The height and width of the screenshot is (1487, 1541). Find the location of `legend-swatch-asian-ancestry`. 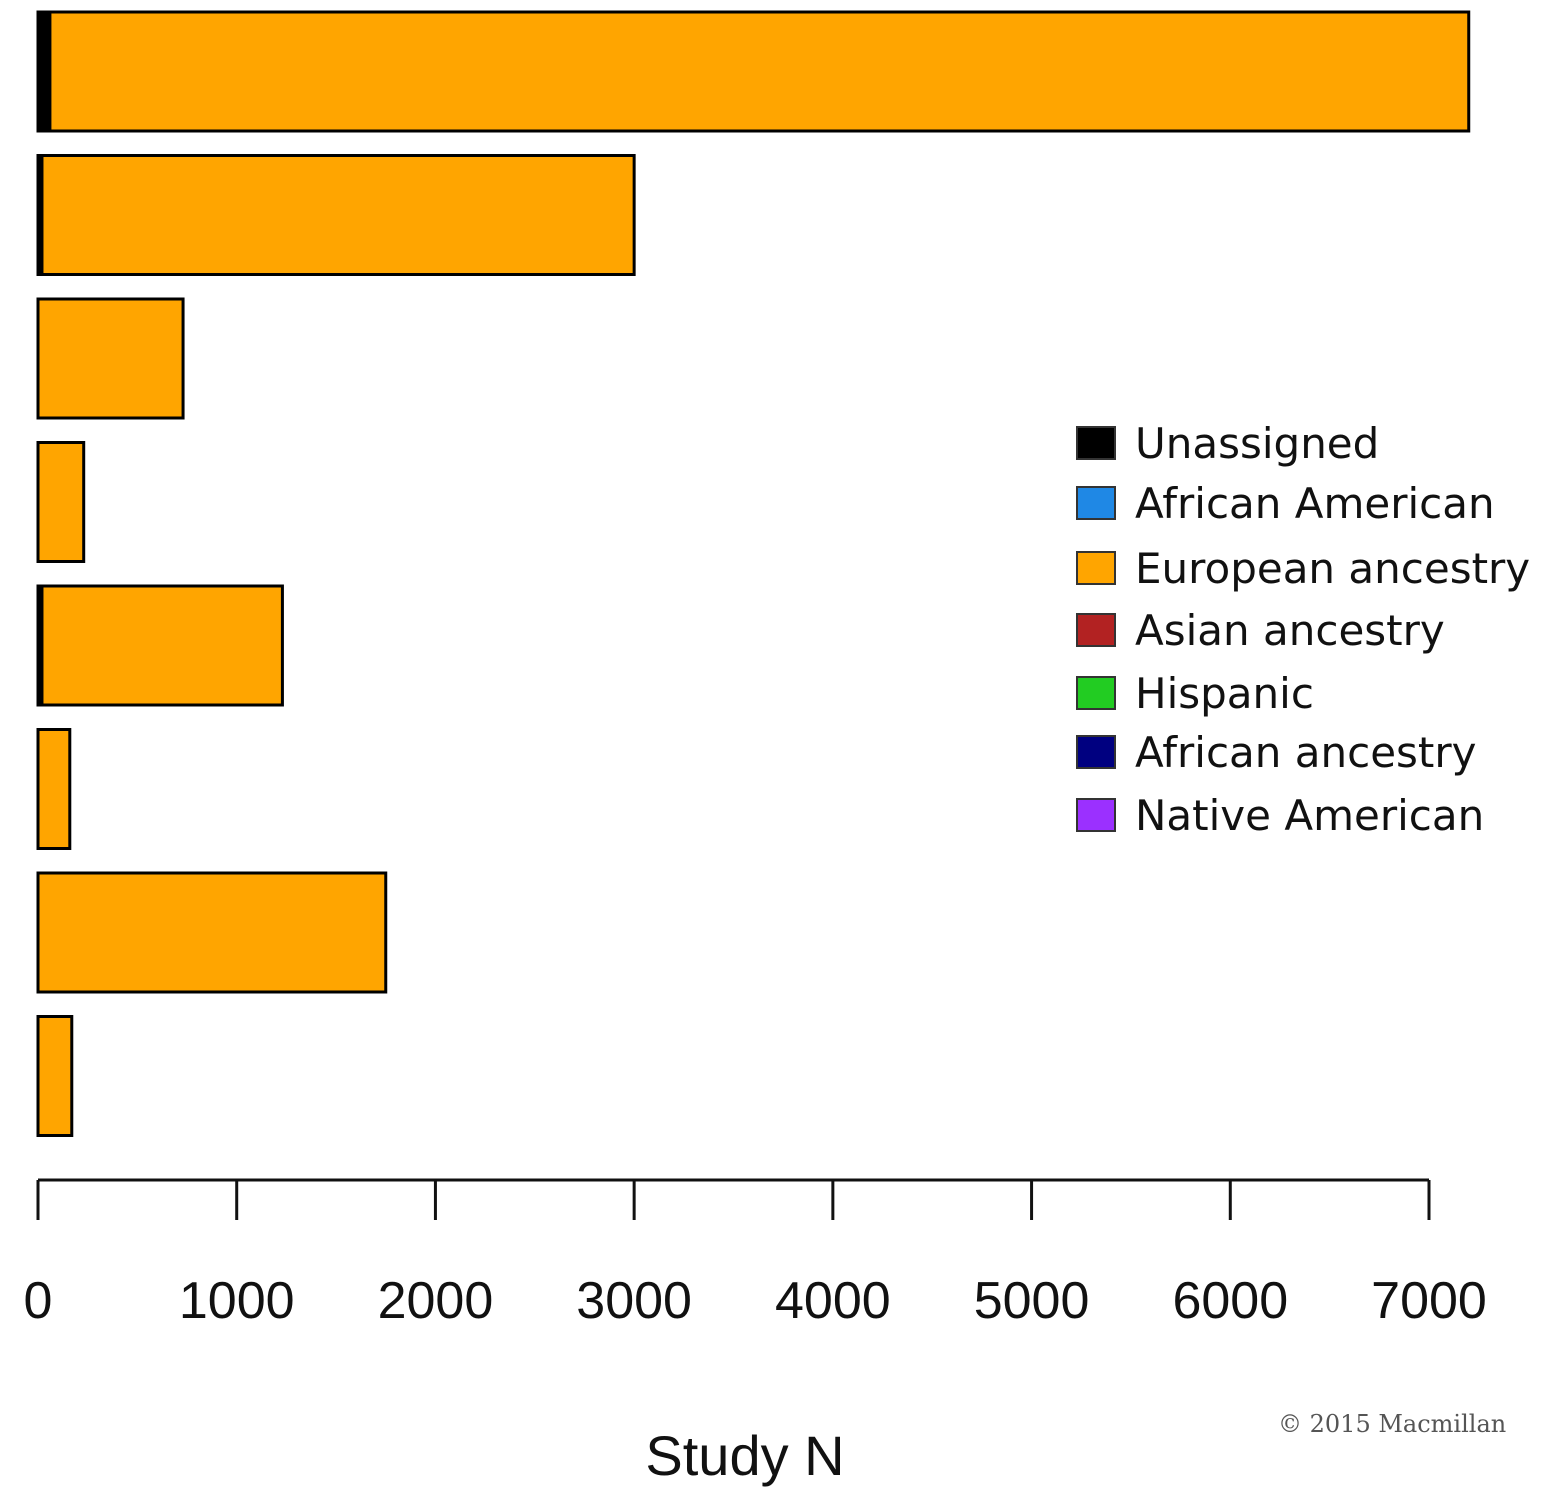

legend-swatch-asian-ancestry is located at coordinates (1096, 630).